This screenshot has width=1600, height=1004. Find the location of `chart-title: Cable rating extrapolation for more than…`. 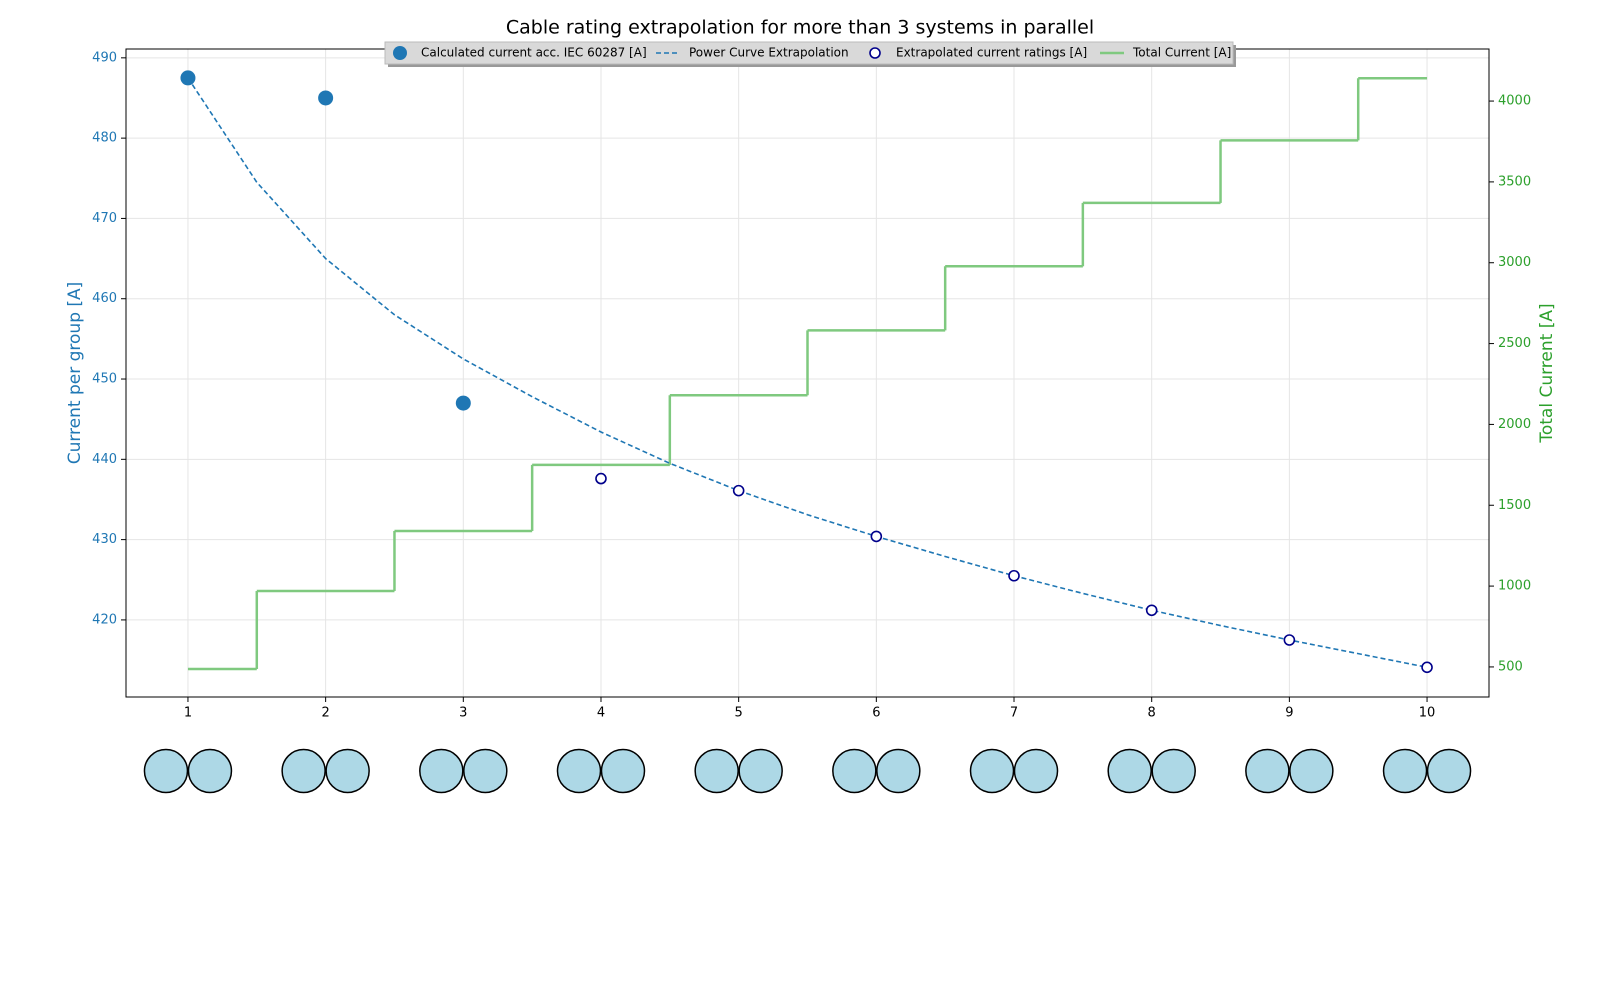

chart-title: Cable rating extrapolation for more than… is located at coordinates (800, 28).